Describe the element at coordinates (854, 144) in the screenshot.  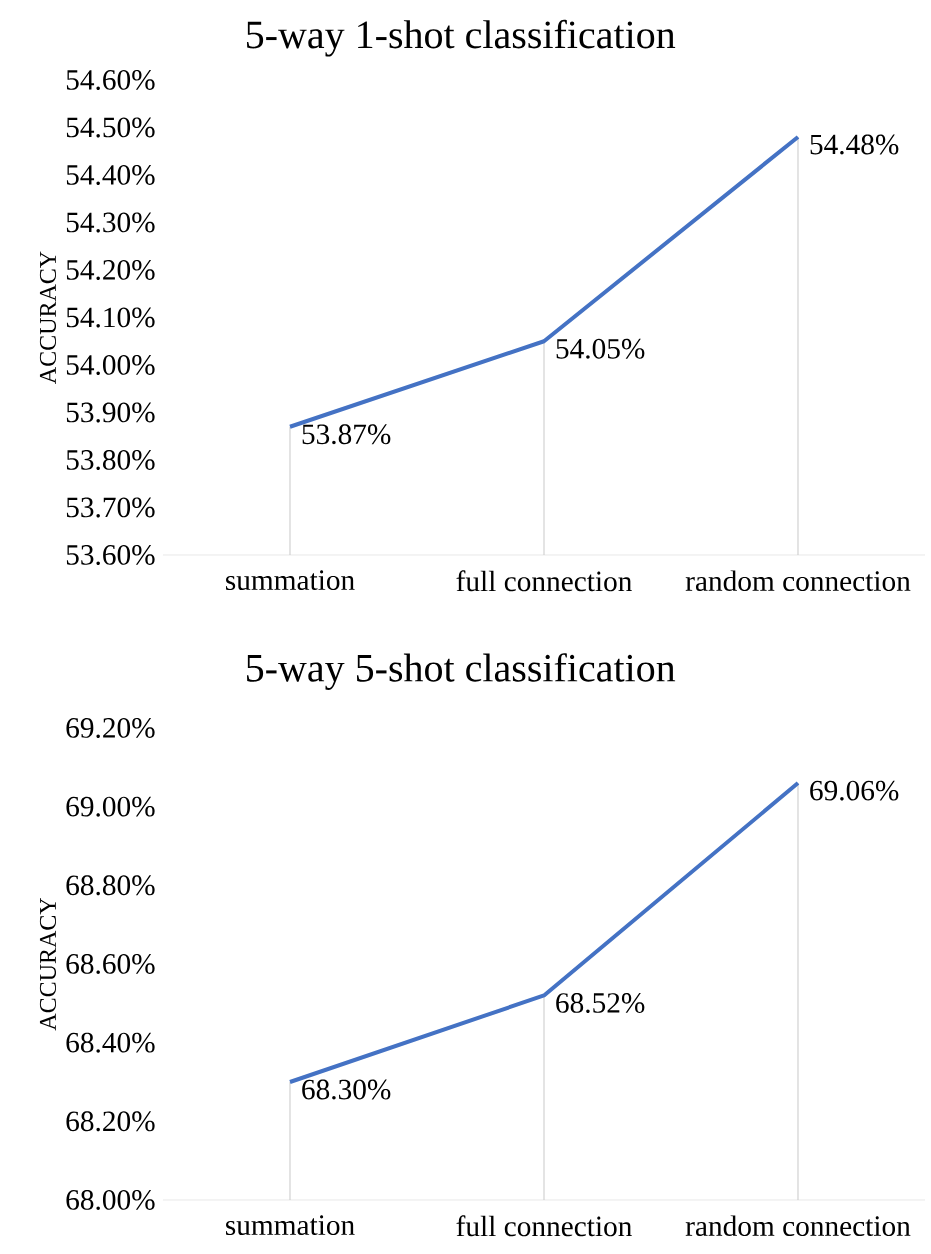
I see `data-label: 54.48%` at that location.